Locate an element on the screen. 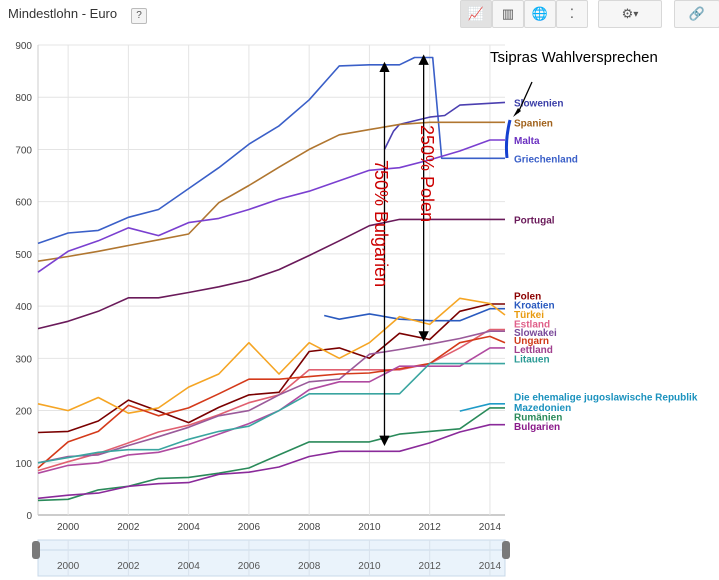 Image resolution: width=719 pixels, height=580 pixels. y-tick-label: 100 is located at coordinates (23, 464).